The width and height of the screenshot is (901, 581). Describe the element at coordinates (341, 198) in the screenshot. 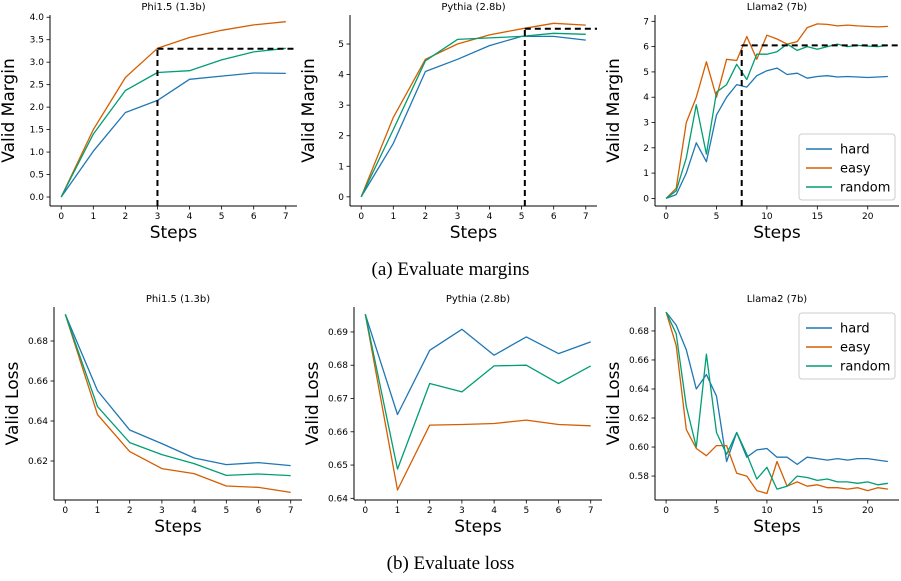

I see `y-tick-label: 0` at that location.